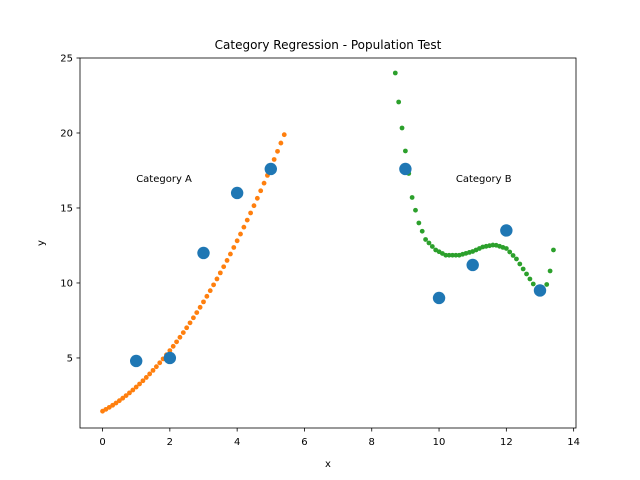 The width and height of the screenshot is (640, 480). I want to click on y-tick-label: 15, so click(66, 208).